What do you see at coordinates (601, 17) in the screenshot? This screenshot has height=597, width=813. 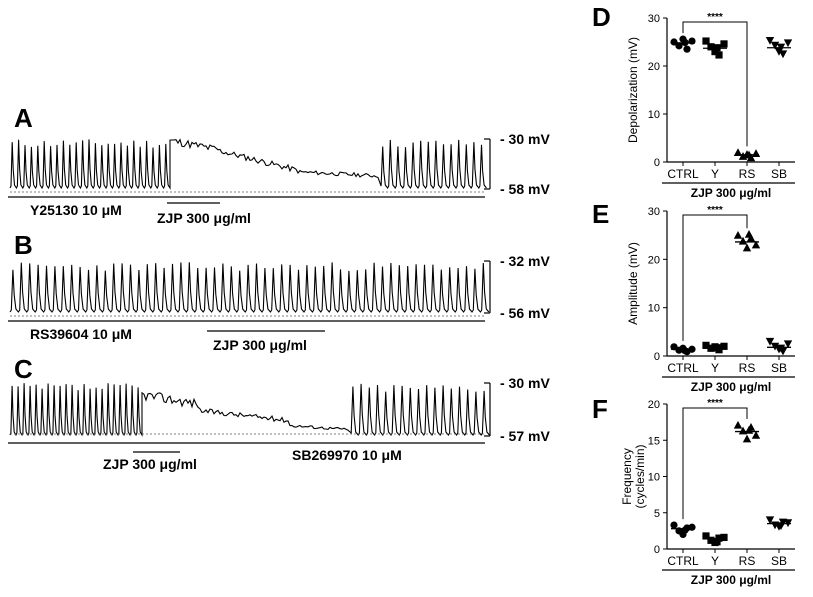 I see `panel-letter-d: D` at bounding box center [601, 17].